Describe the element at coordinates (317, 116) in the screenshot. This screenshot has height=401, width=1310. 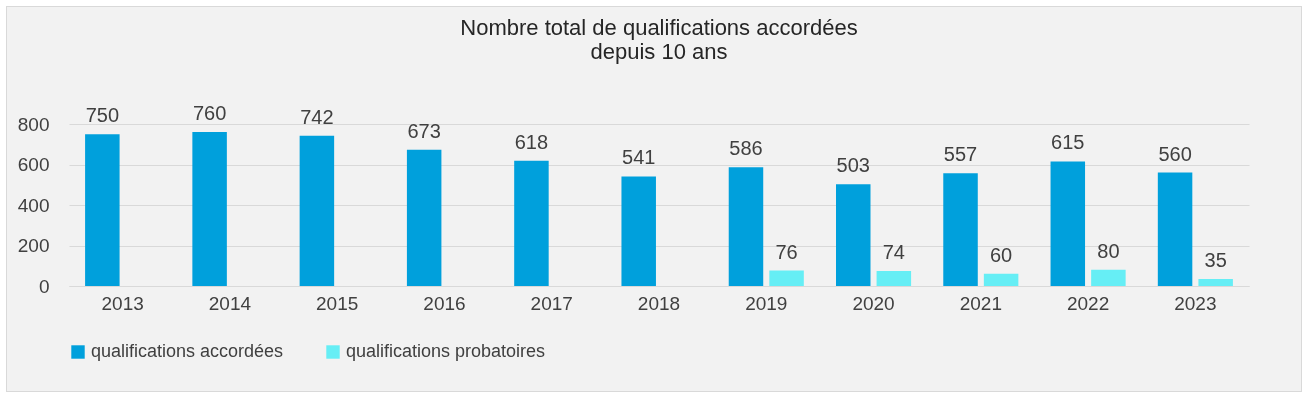
I see `data-label: 742` at that location.